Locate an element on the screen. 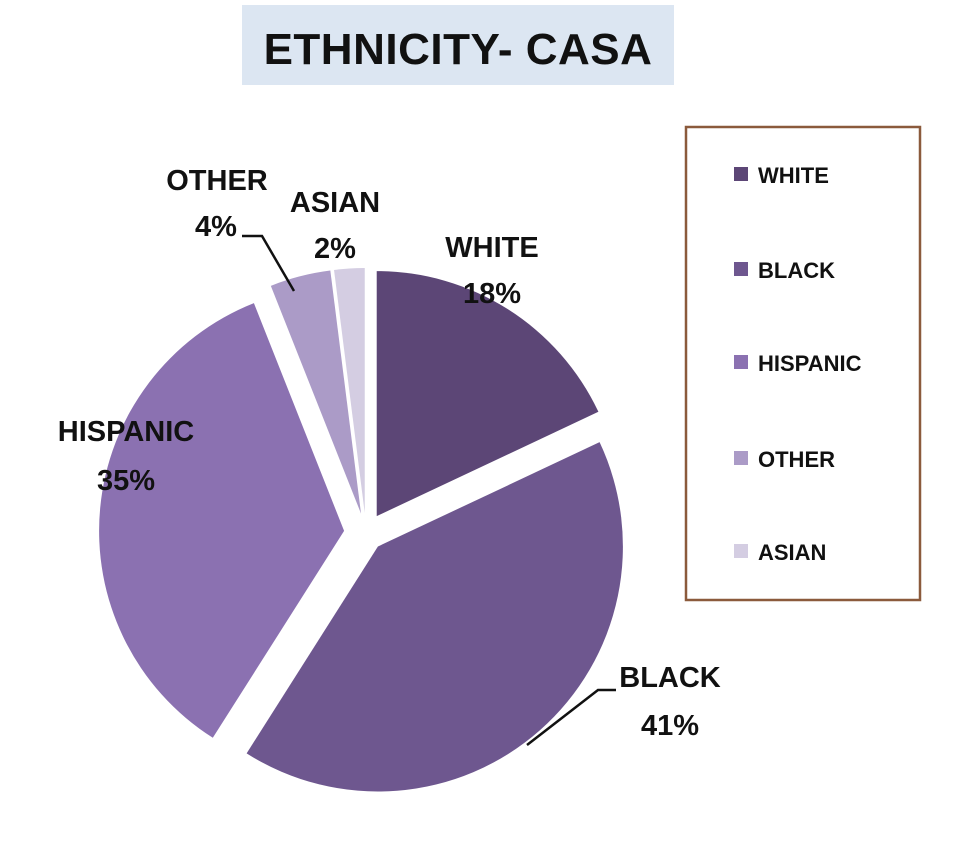  legend-box is located at coordinates (803, 363).